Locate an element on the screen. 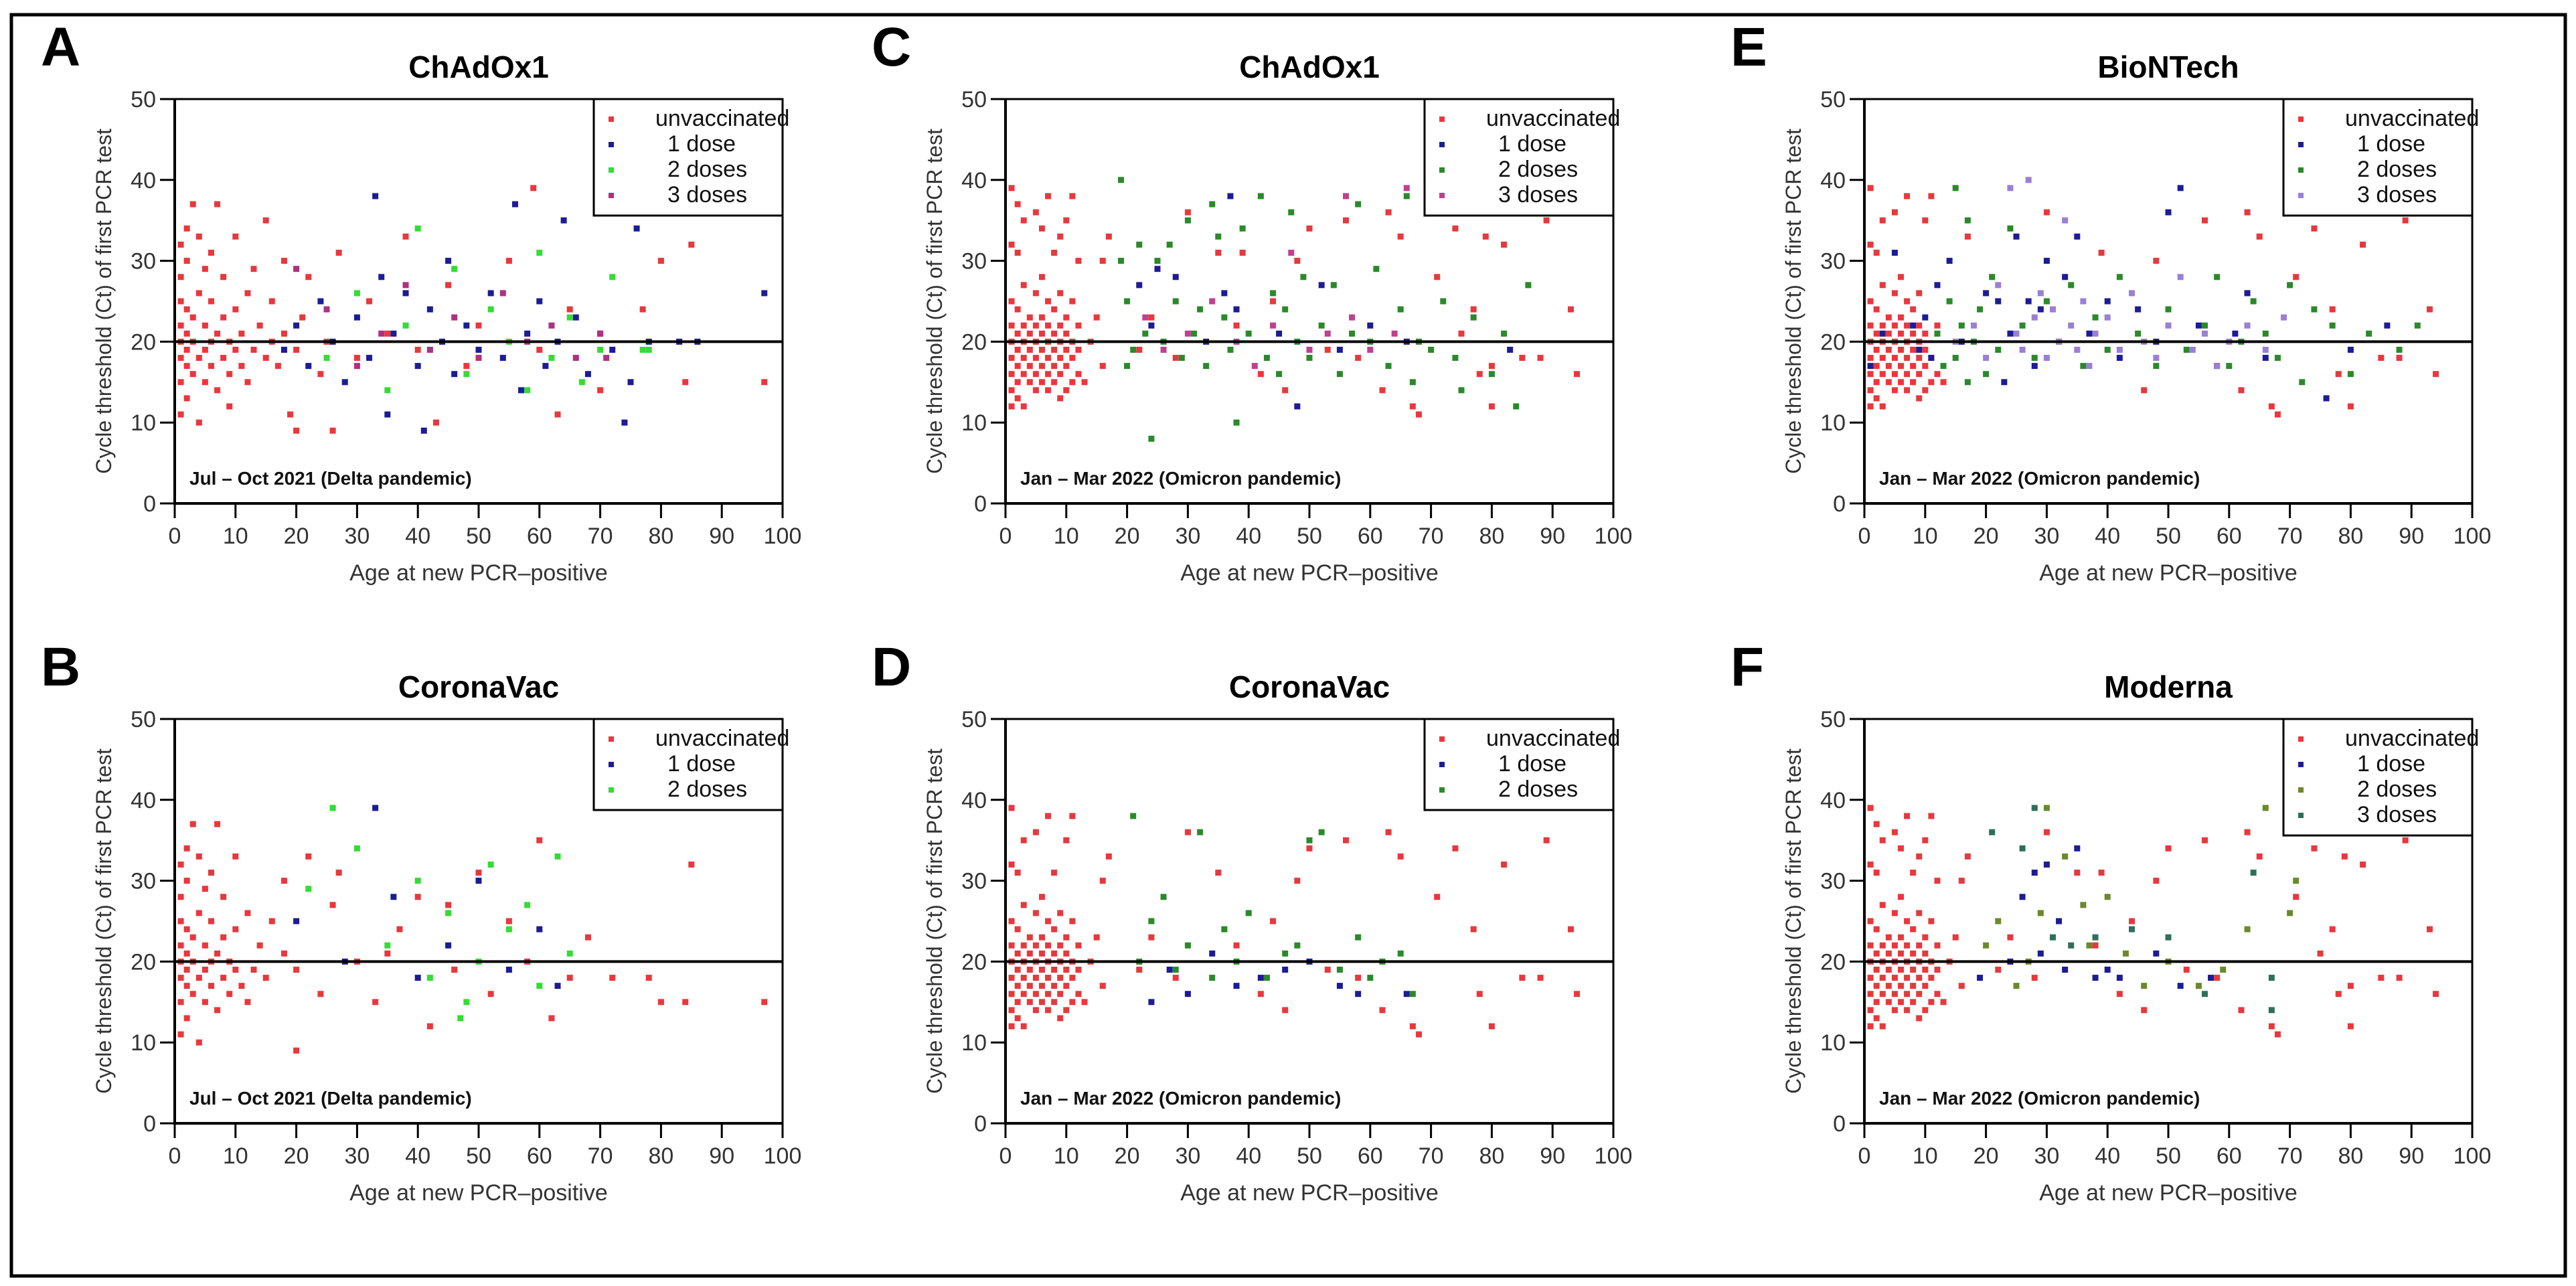 The height and width of the screenshot is (1286, 2576). y-tick-label: 30 is located at coordinates (144, 261).